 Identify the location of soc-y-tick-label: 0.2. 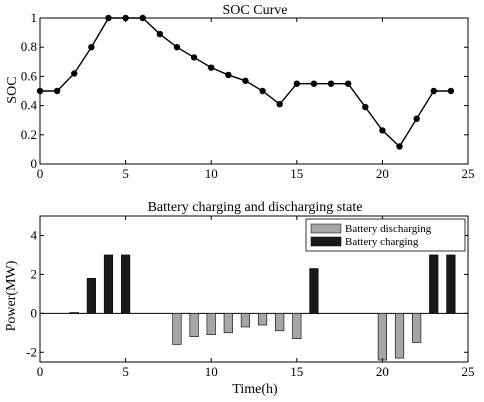
(29, 134).